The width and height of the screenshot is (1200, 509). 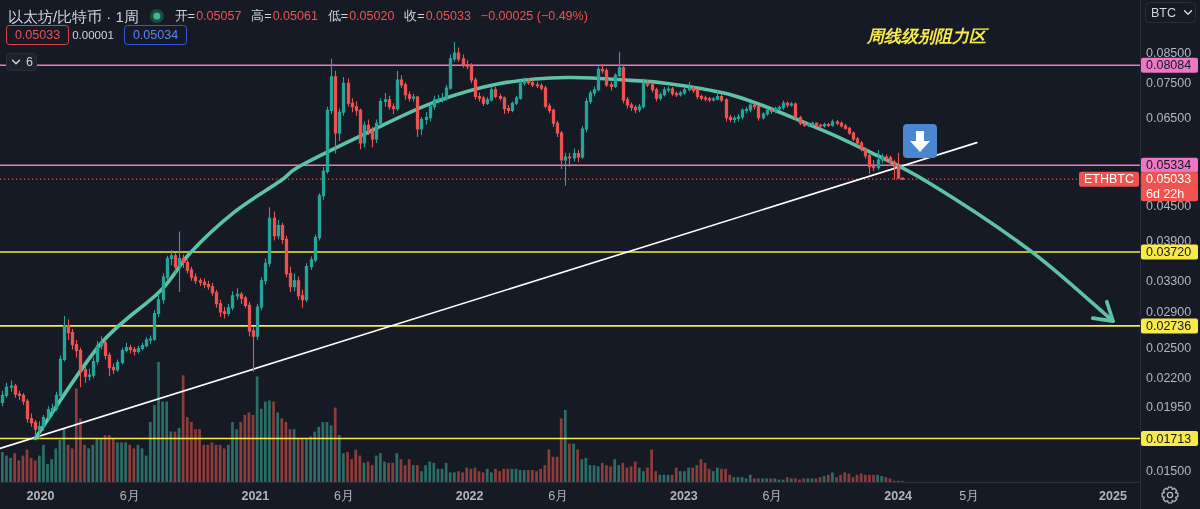 I want to click on x-tick-label: 2023, so click(x=683, y=496).